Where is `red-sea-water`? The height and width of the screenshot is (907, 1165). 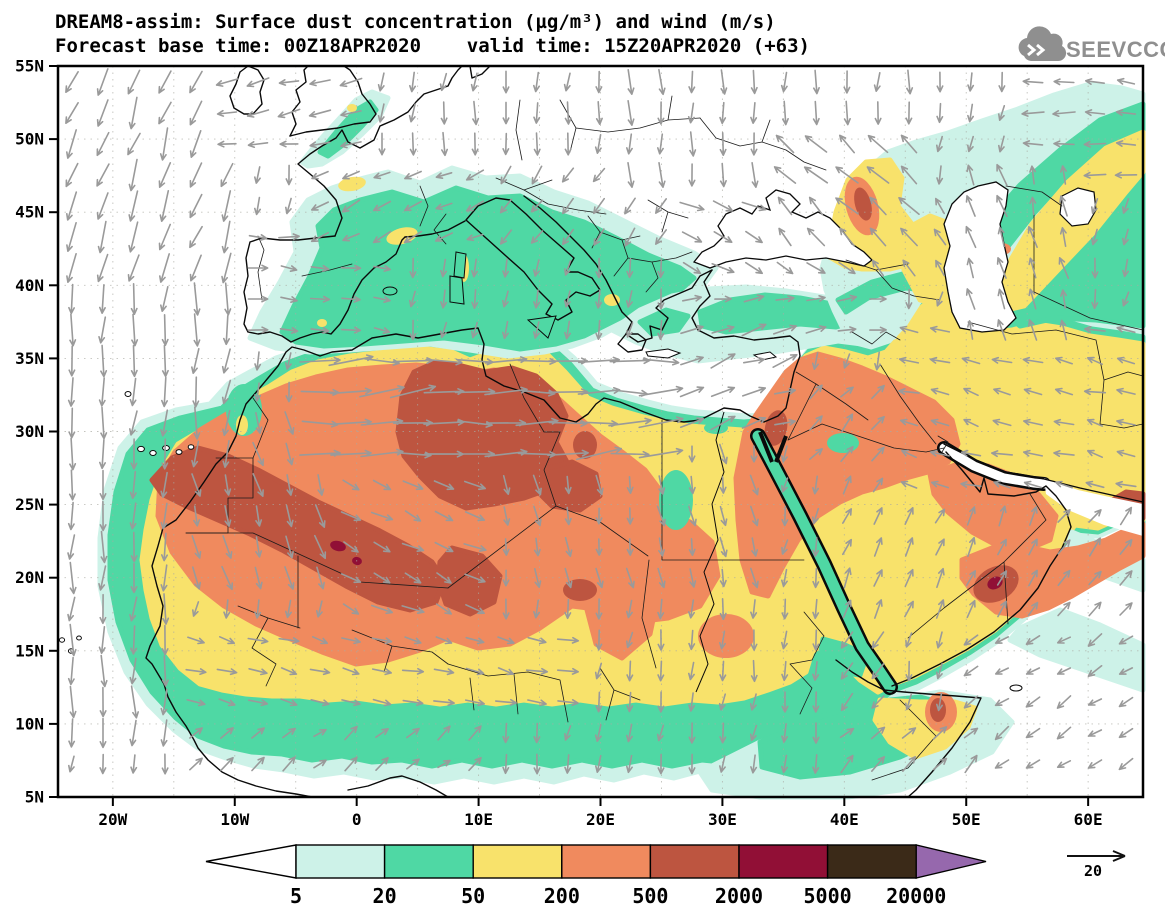
red-sea-water is located at coordinates (824, 561).